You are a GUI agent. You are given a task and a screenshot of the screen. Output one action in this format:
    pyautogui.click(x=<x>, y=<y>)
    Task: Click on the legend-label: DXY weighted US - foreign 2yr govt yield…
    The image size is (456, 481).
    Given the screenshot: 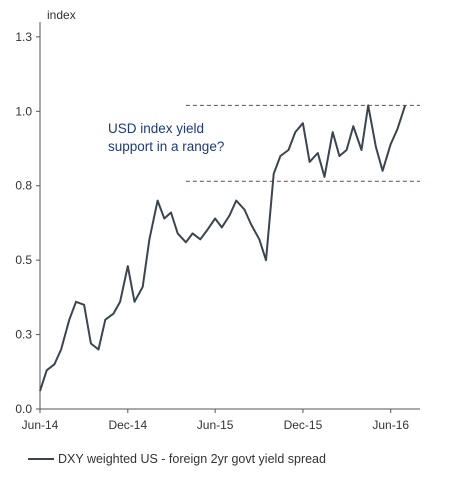 What is the action you would take?
    pyautogui.click(x=192, y=459)
    